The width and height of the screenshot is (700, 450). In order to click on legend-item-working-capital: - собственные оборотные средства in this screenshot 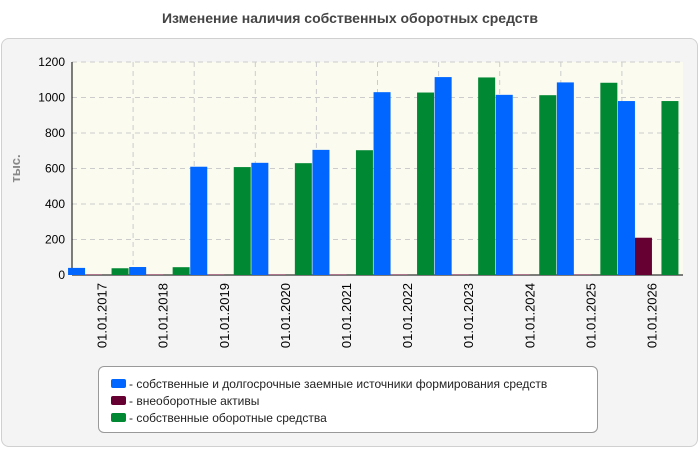, I will do `click(354, 417)`.